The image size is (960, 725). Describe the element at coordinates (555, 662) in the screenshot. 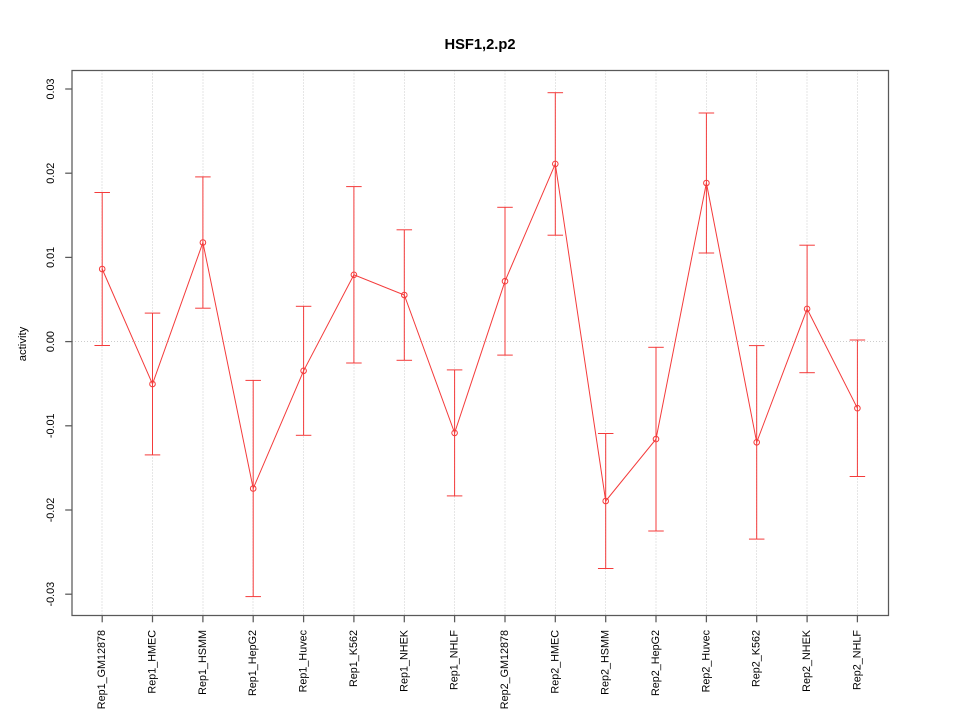

I see `svg-text: Rep2_HMEC` at that location.